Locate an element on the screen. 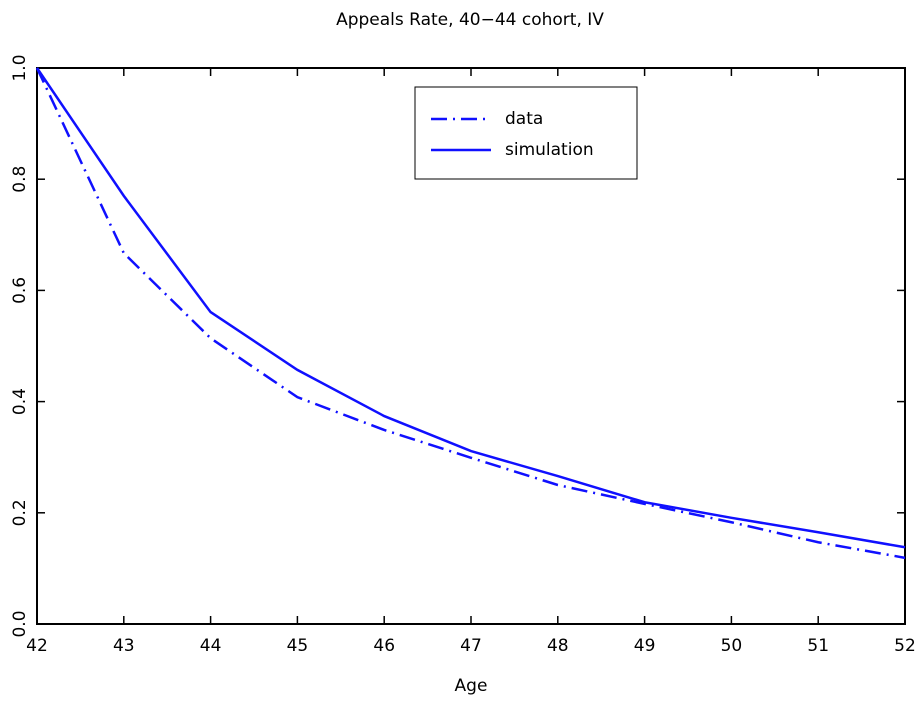 The width and height of the screenshot is (921, 706). x-axis-label: Age is located at coordinates (471, 686).